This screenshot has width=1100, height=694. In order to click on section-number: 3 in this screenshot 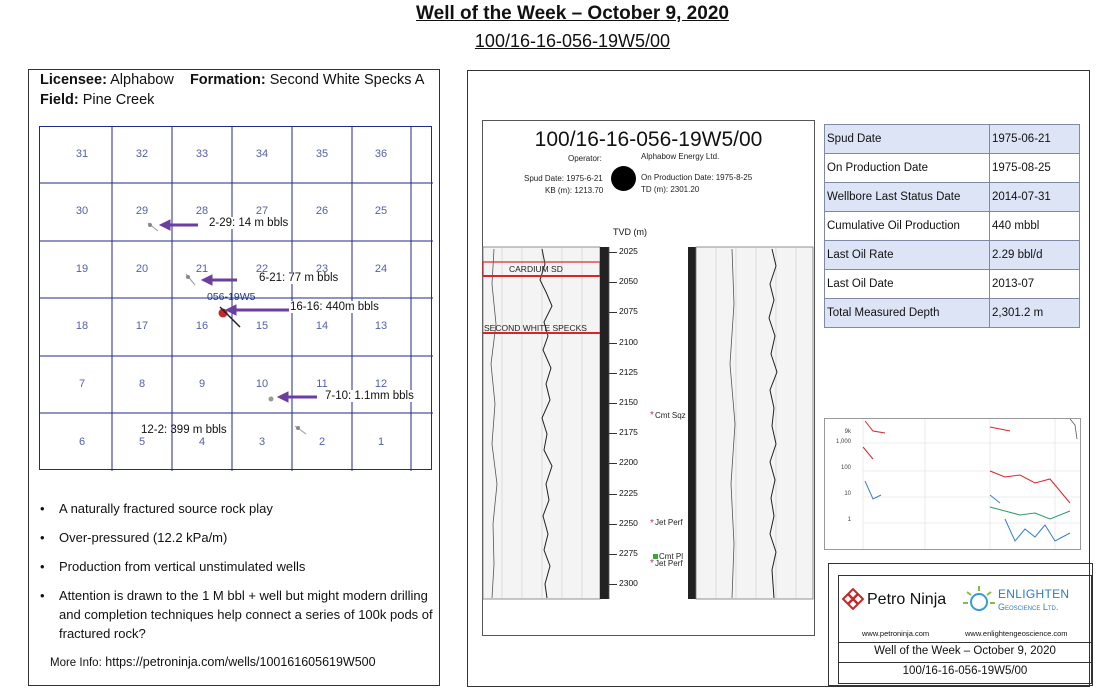, I will do `click(262, 442)`.